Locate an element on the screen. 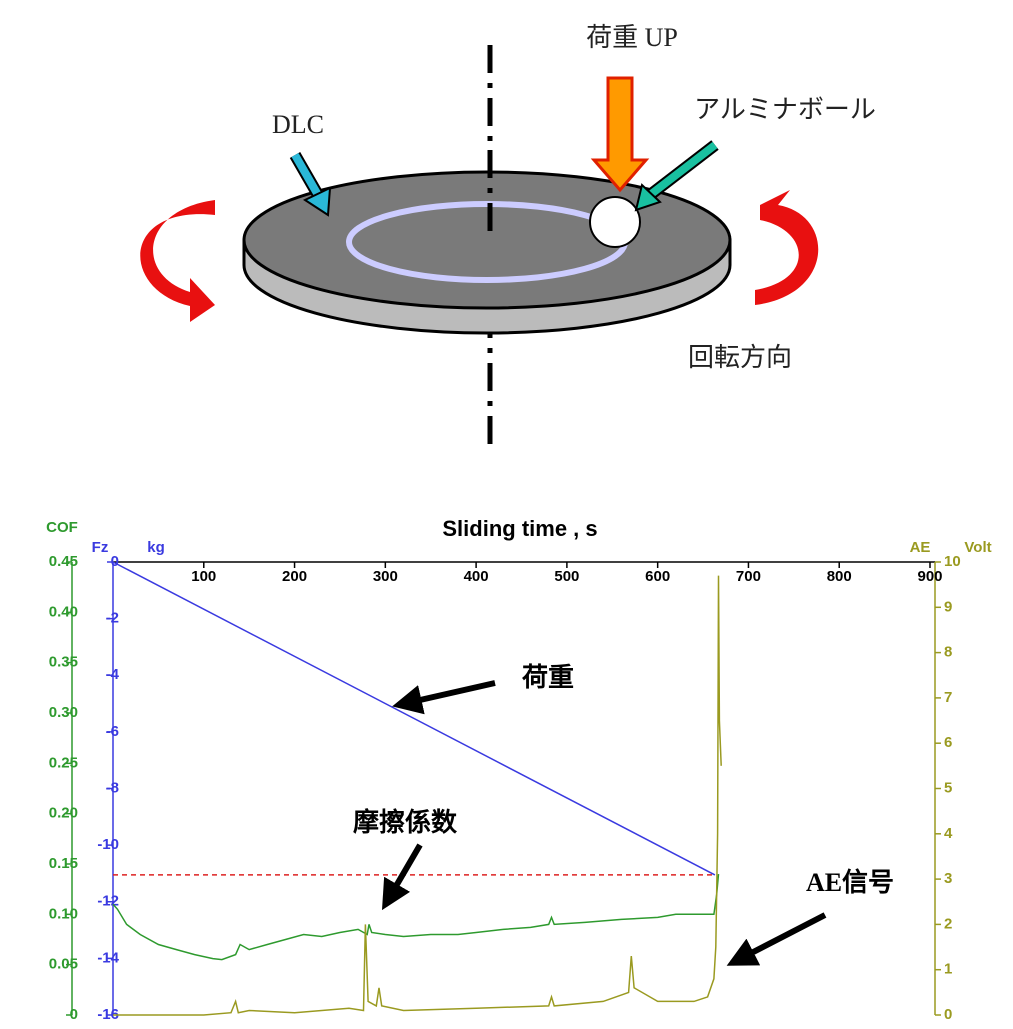  label: 回転方向 is located at coordinates (740, 357).